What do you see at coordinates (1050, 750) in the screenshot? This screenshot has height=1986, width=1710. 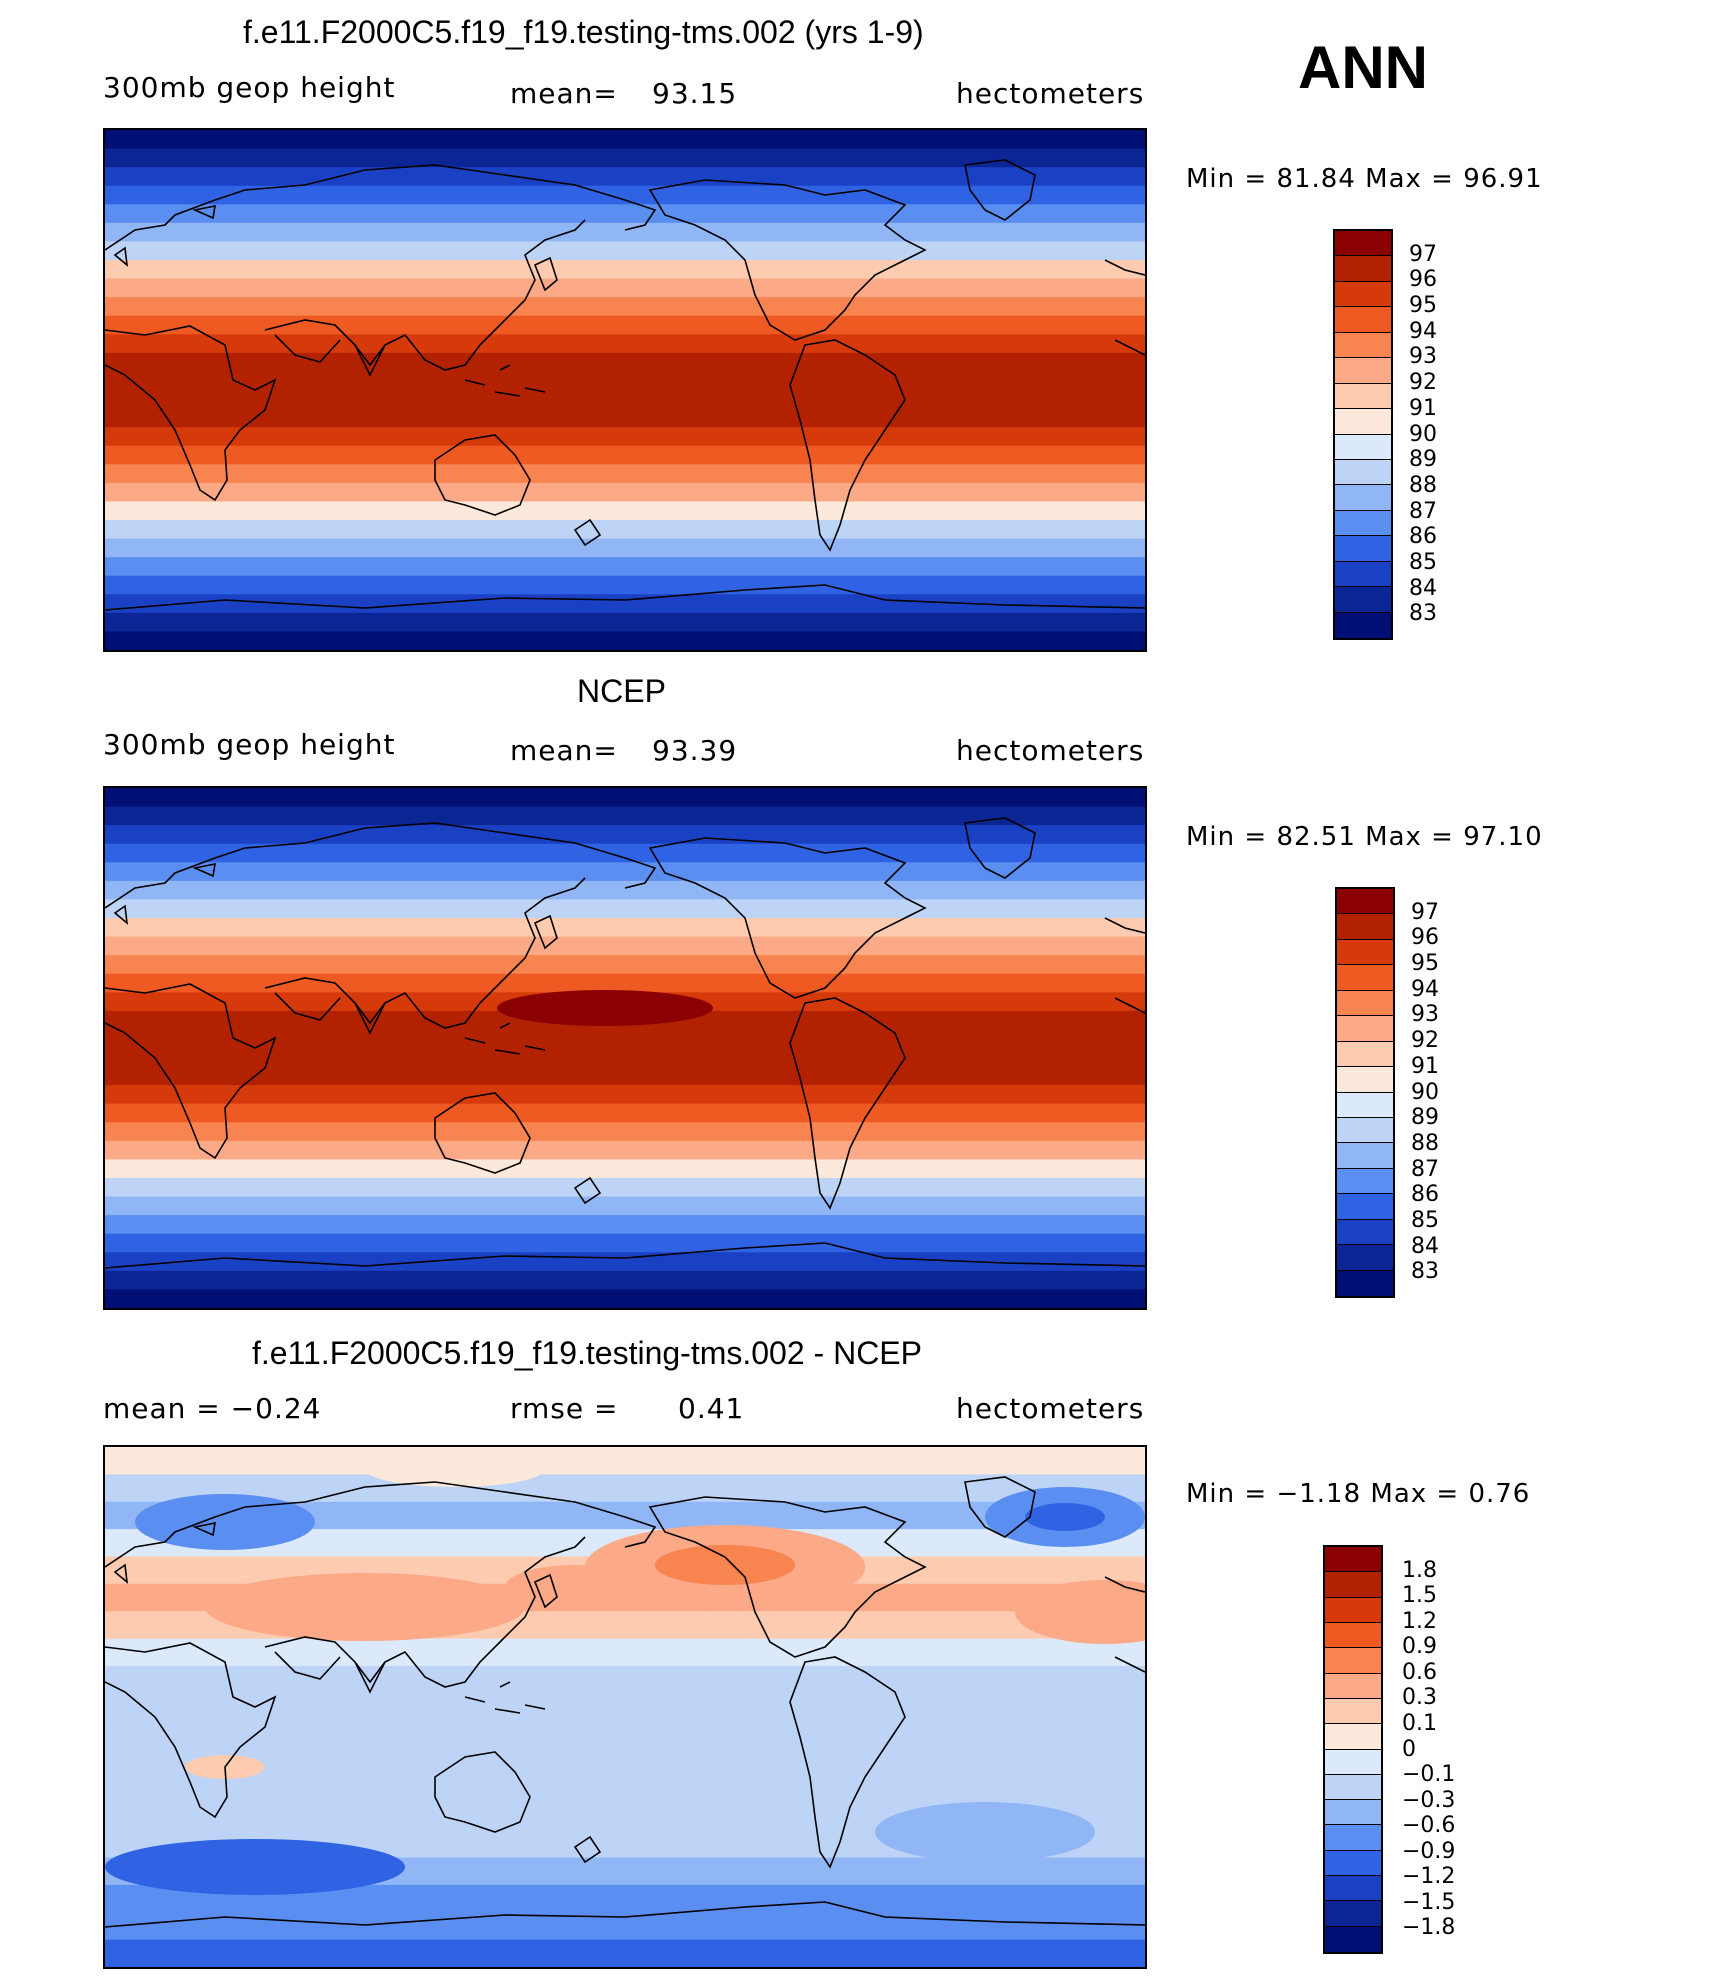 I see `panel2-units: hectometers` at bounding box center [1050, 750].